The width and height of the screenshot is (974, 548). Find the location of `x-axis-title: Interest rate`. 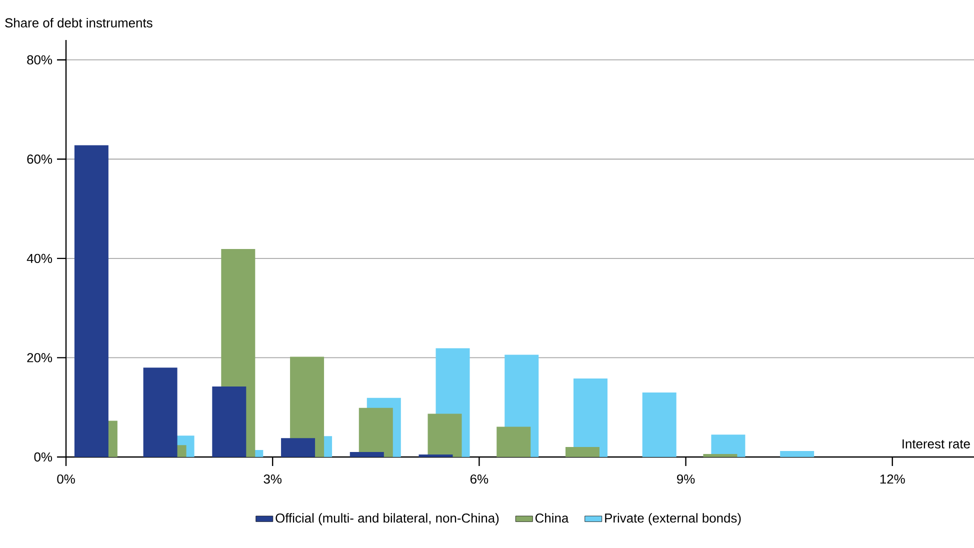

x-axis-title: Interest rate is located at coordinates (936, 443).